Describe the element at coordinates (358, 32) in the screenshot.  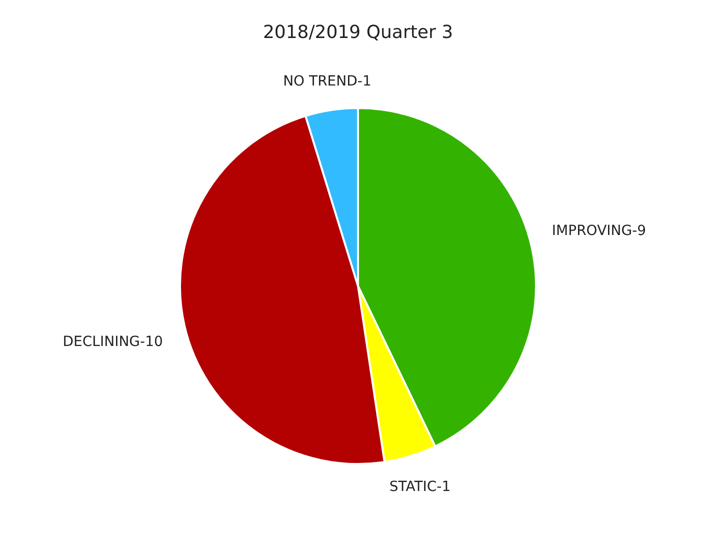
I see `chart-title: 2018/2019 Quarter 3` at that location.